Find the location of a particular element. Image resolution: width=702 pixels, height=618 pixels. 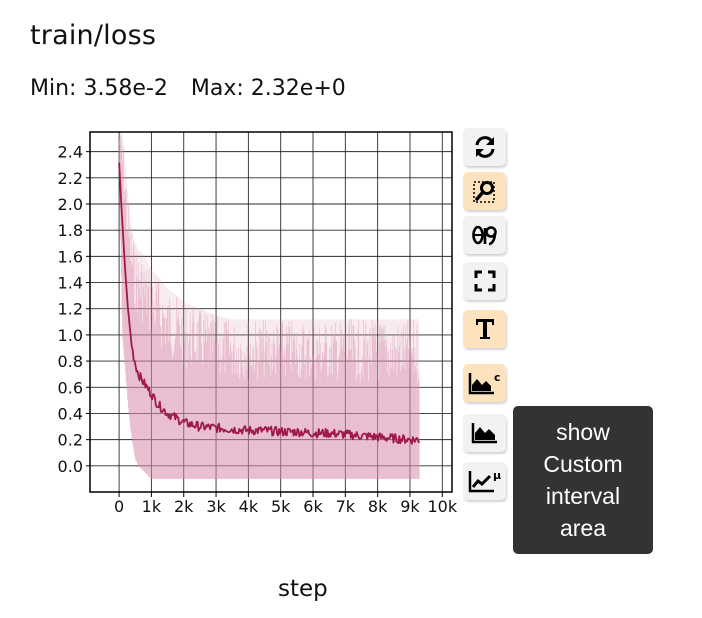

svg-text: μ is located at coordinates (497, 475).